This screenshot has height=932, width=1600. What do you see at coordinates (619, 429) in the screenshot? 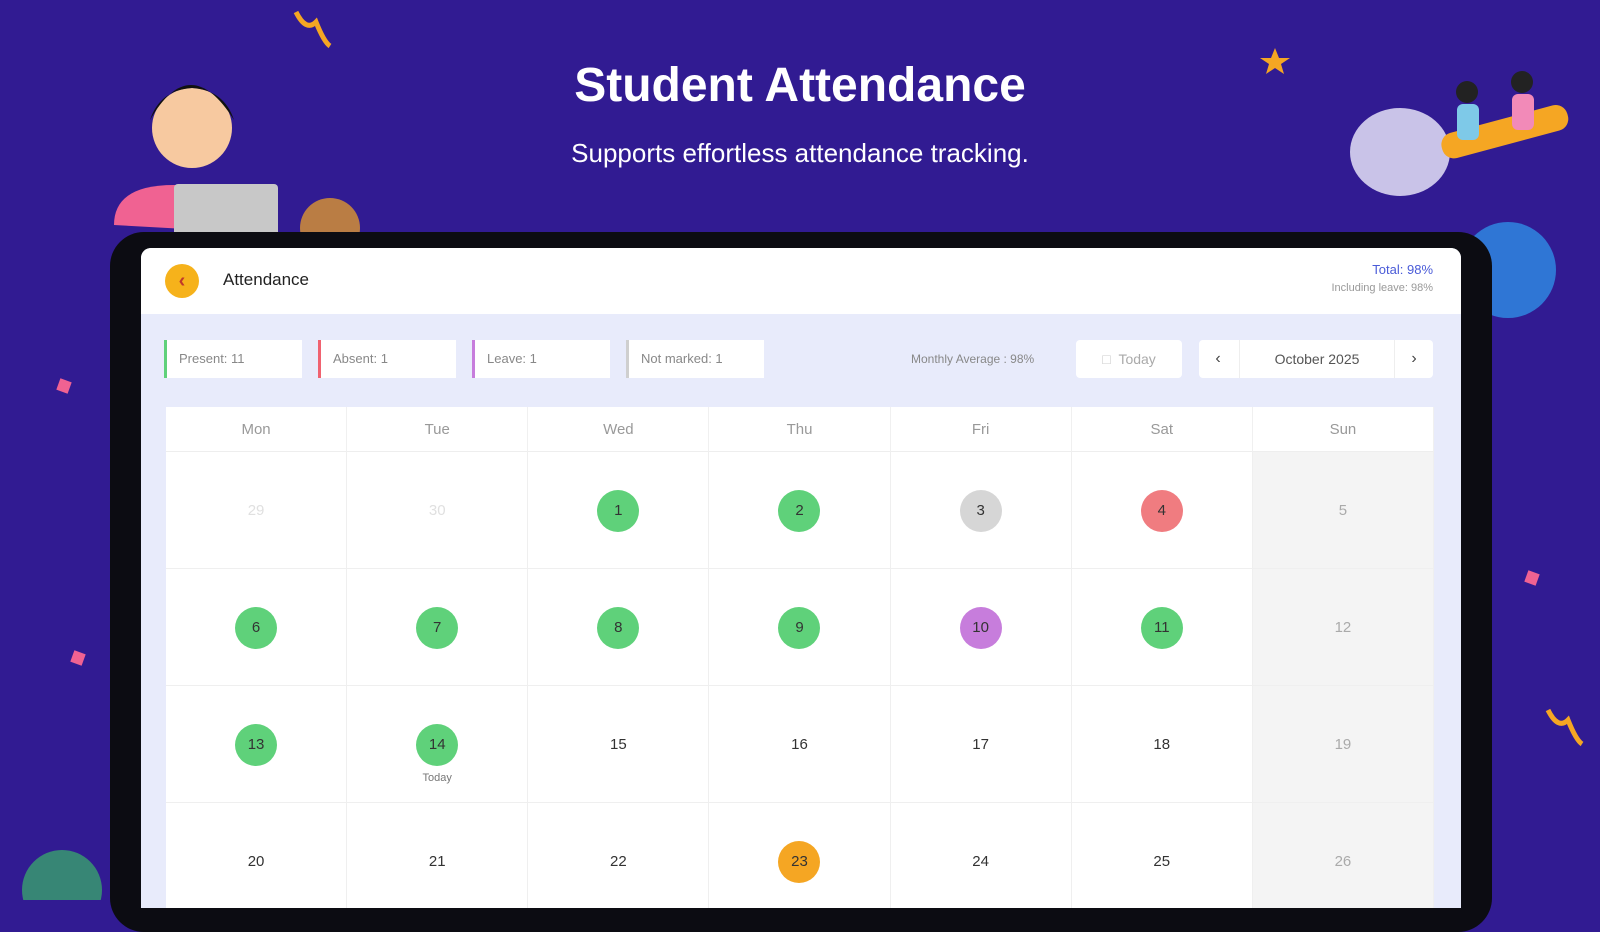
I see `weekday-header: Wed` at bounding box center [619, 429].